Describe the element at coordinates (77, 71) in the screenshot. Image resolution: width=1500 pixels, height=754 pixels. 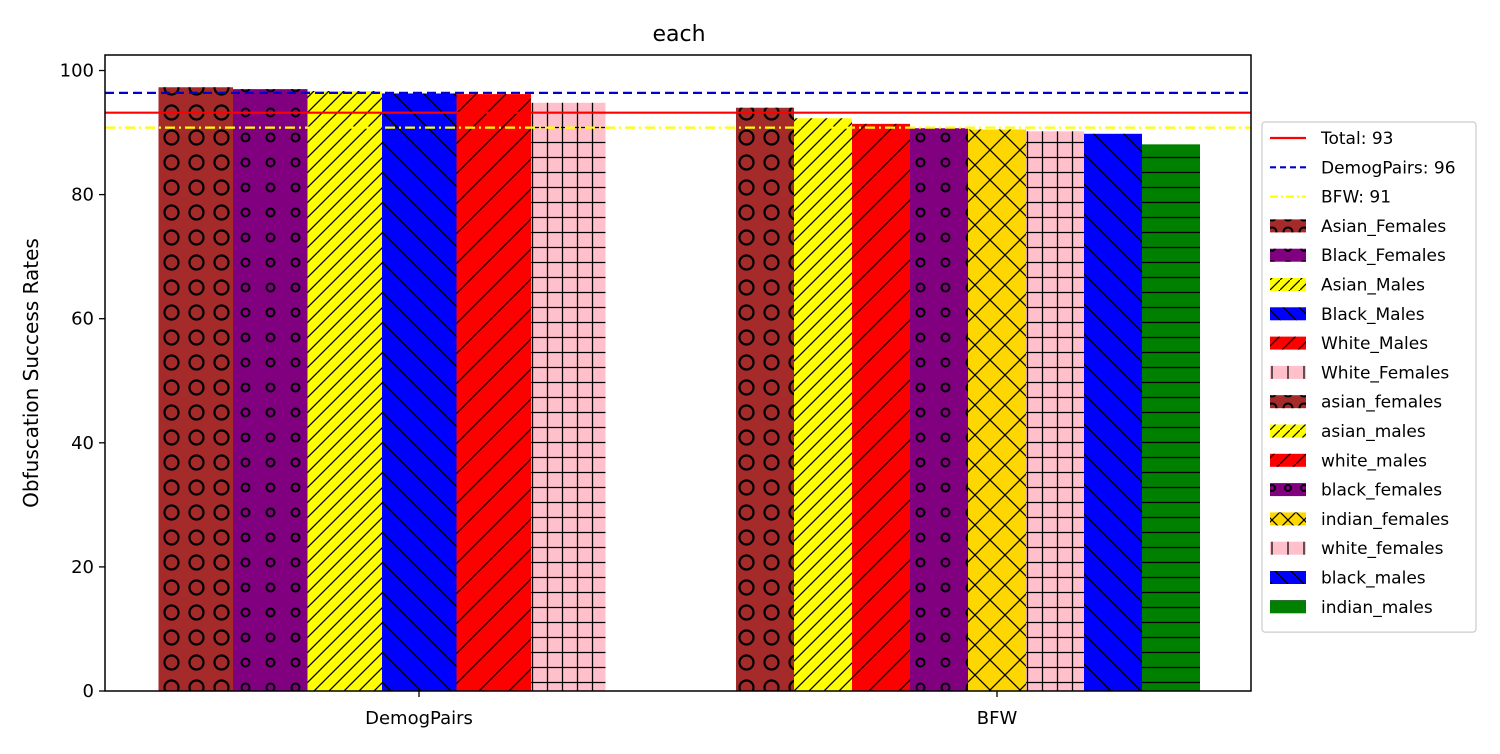
I see `y-tick-label: 100` at that location.